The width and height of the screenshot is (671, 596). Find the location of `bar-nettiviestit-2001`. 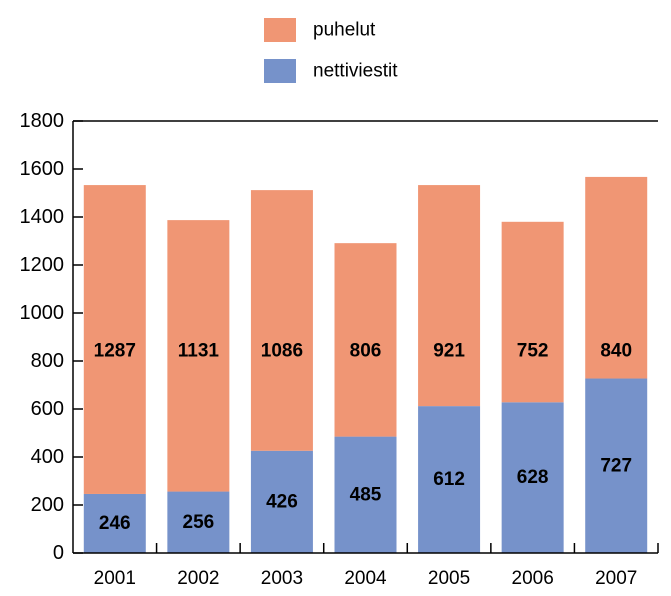

bar-nettiviestit-2001 is located at coordinates (114, 523).